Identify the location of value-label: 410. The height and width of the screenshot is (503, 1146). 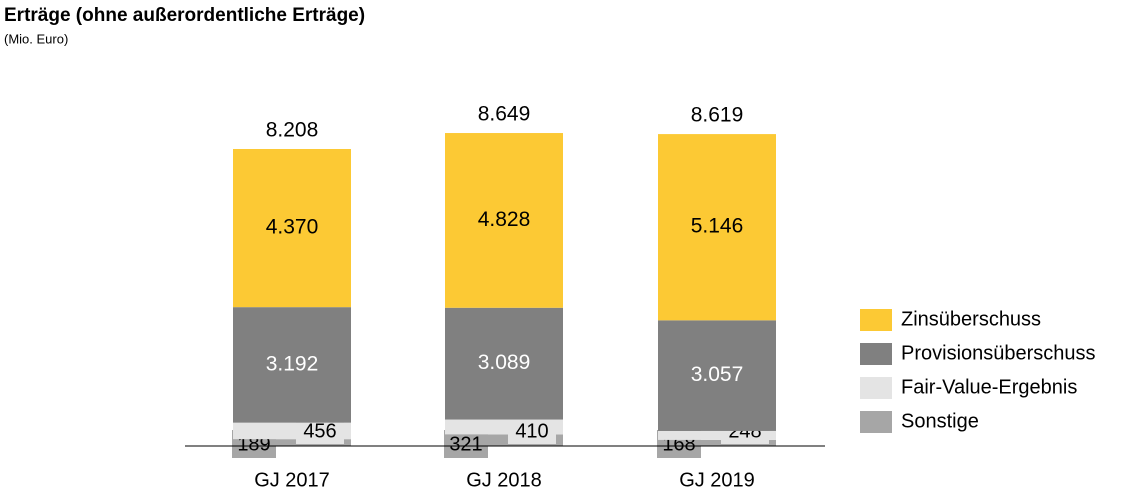
(531, 431).